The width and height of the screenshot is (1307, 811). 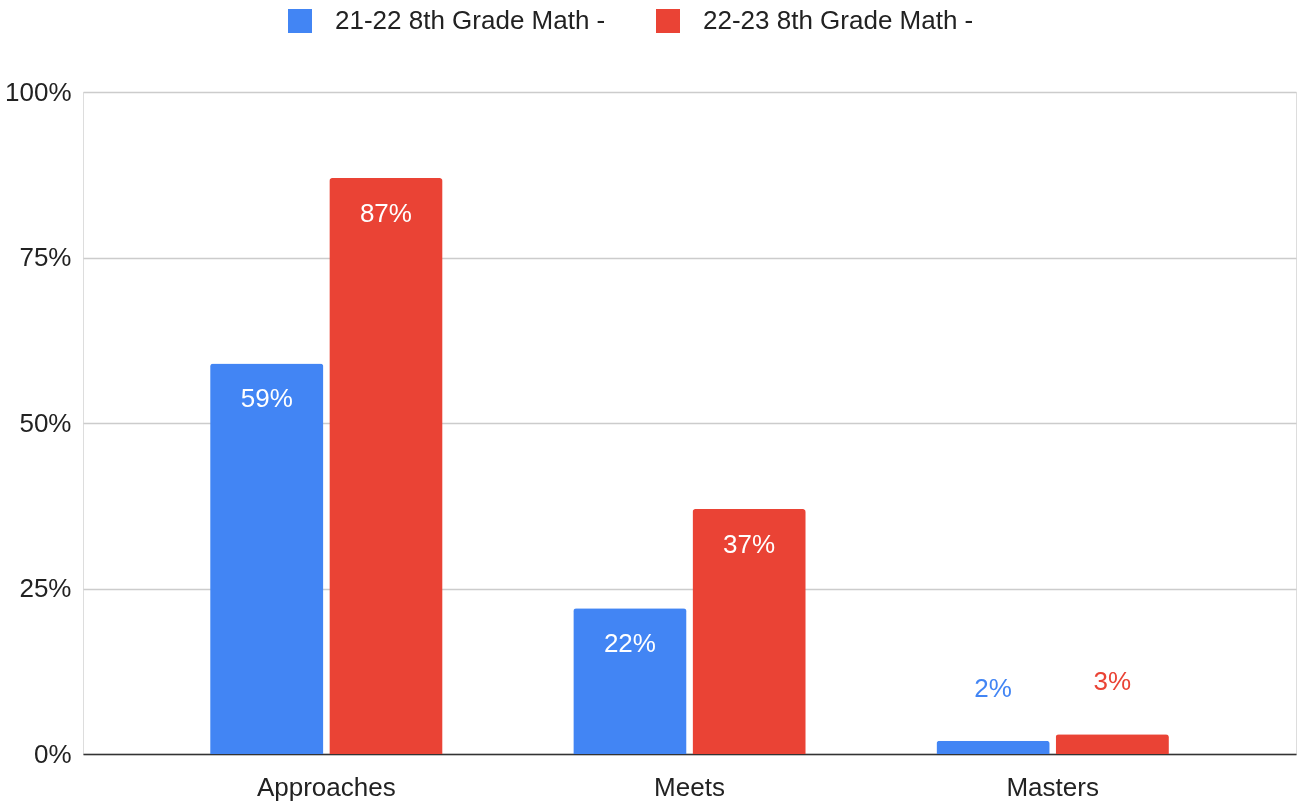 What do you see at coordinates (838, 20) in the screenshot?
I see `legend-label: 22-23 8th Grade Math -` at bounding box center [838, 20].